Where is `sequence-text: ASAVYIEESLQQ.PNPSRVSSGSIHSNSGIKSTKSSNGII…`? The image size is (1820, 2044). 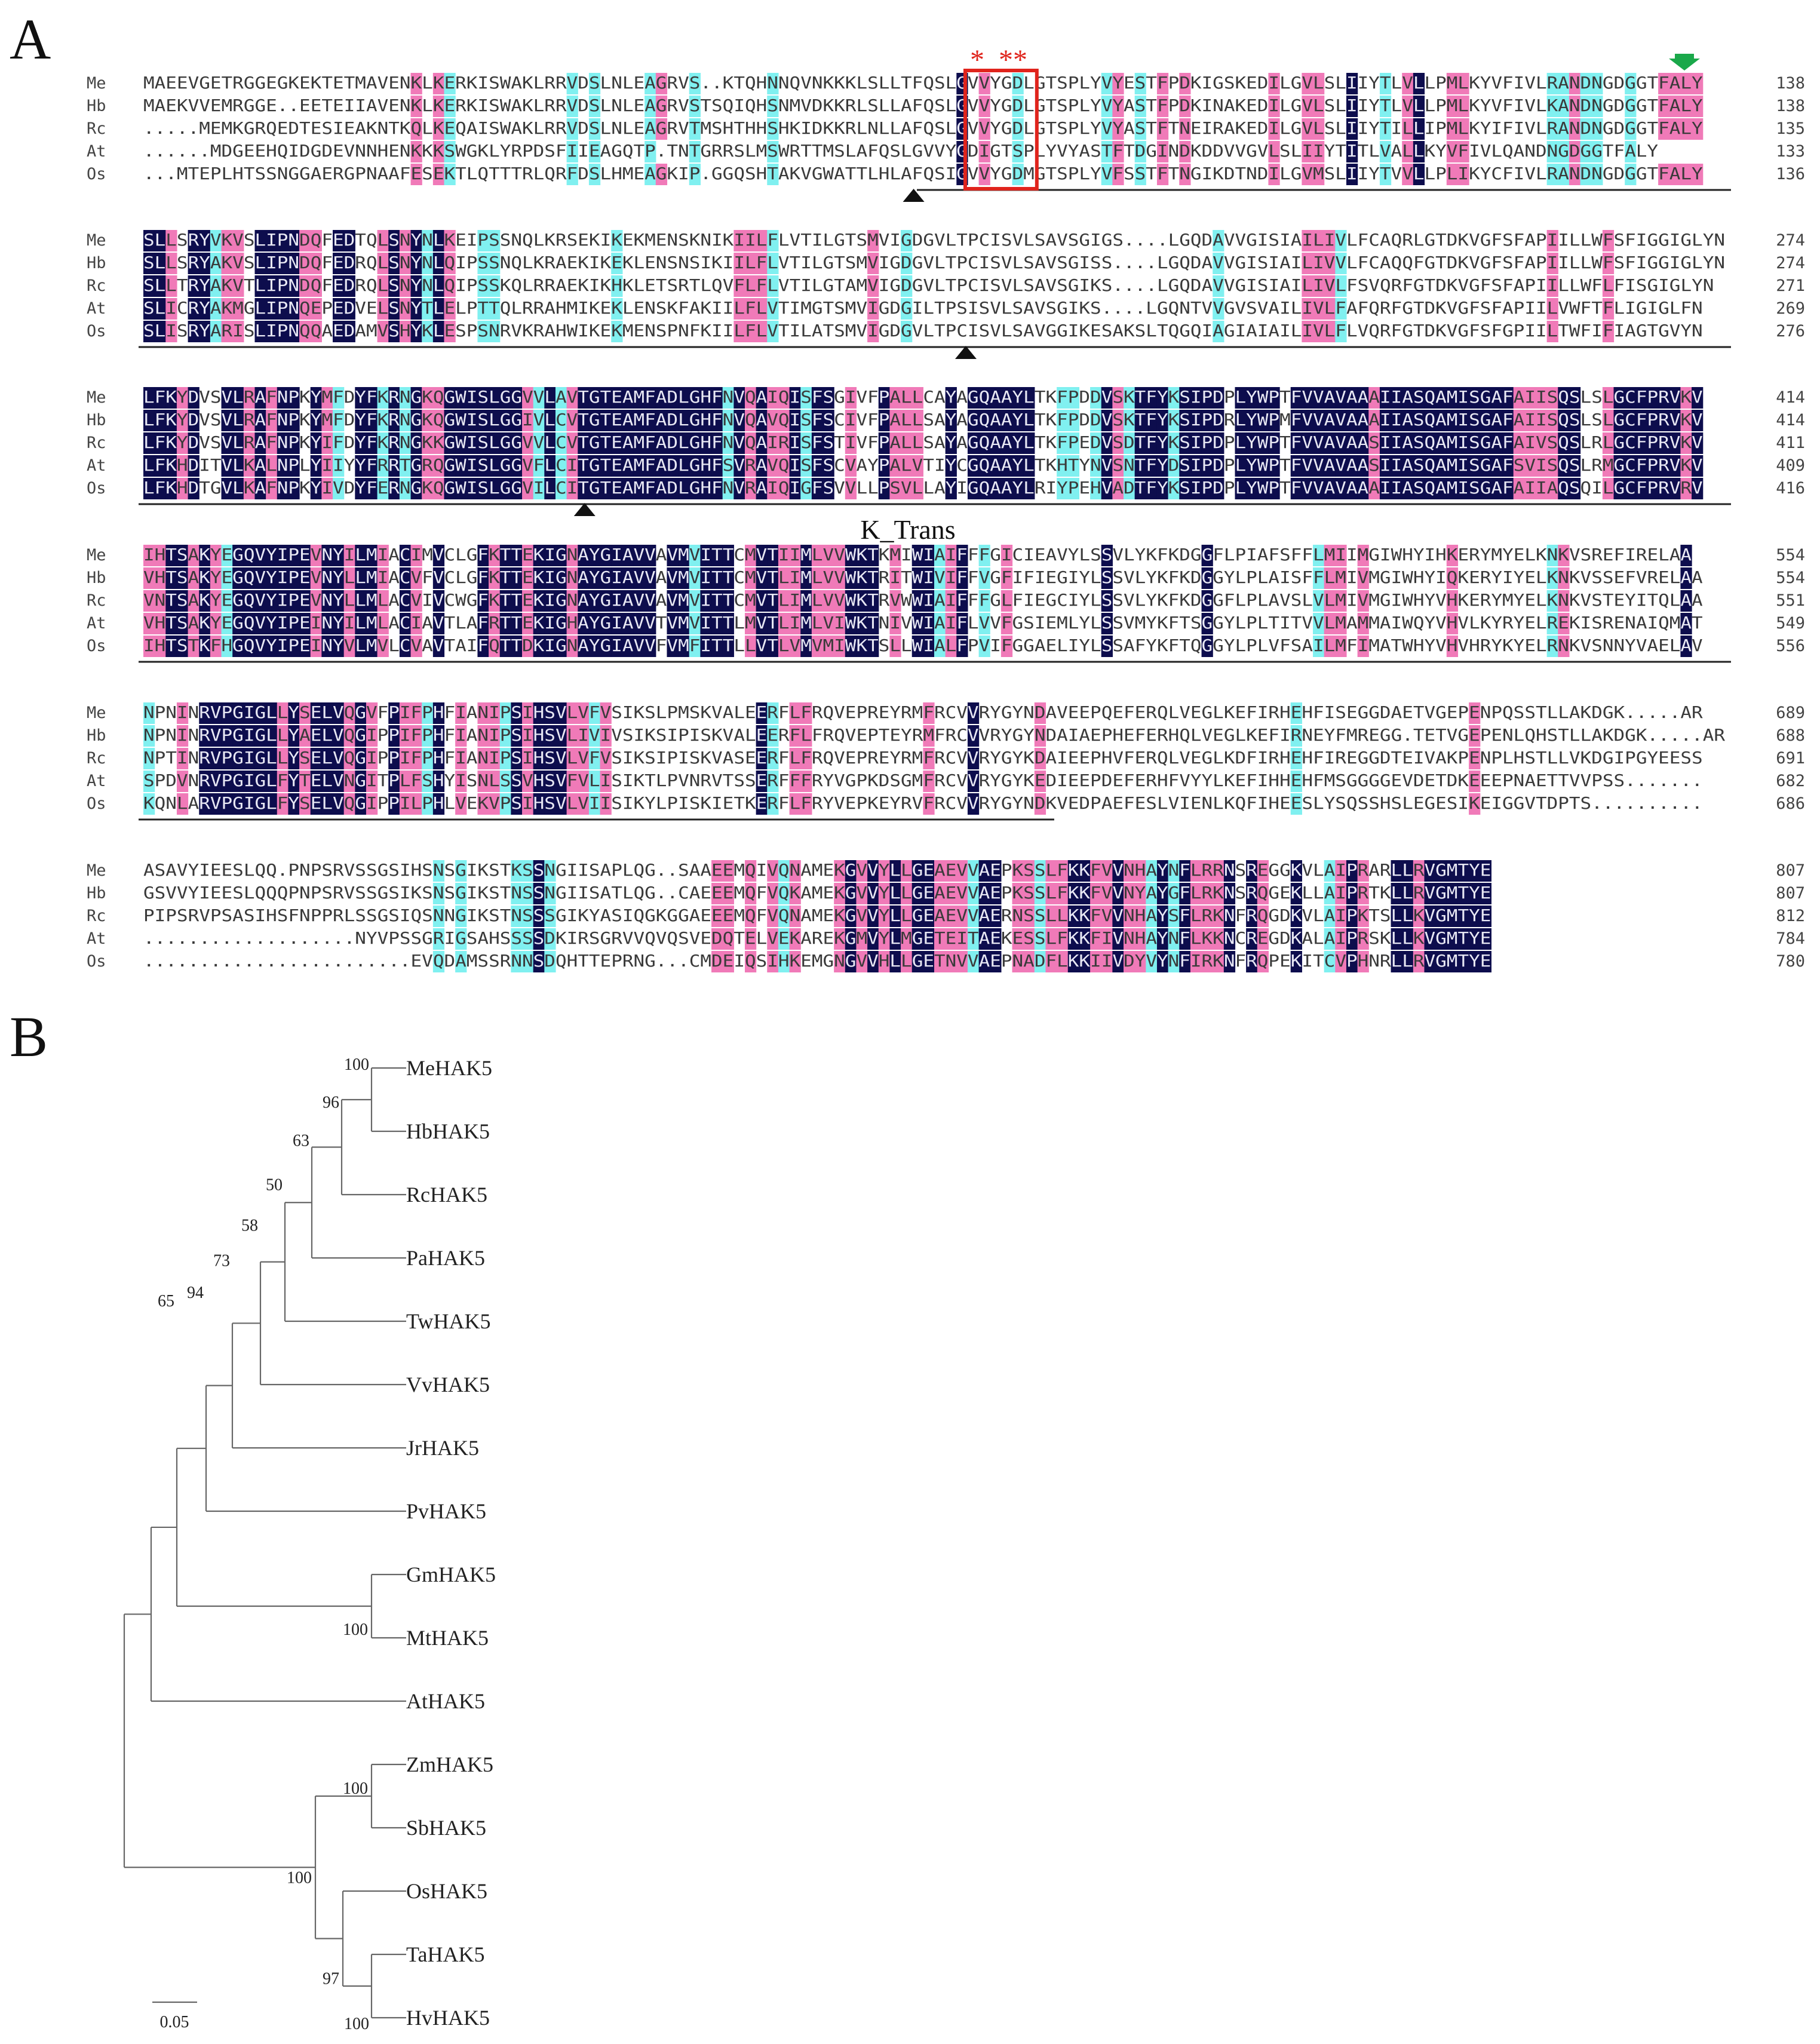
sequence-text: ASAVYIEESLQQ.PNPSRVSSGSIHSNSGIKSTKSSNGII… is located at coordinates (817, 870).